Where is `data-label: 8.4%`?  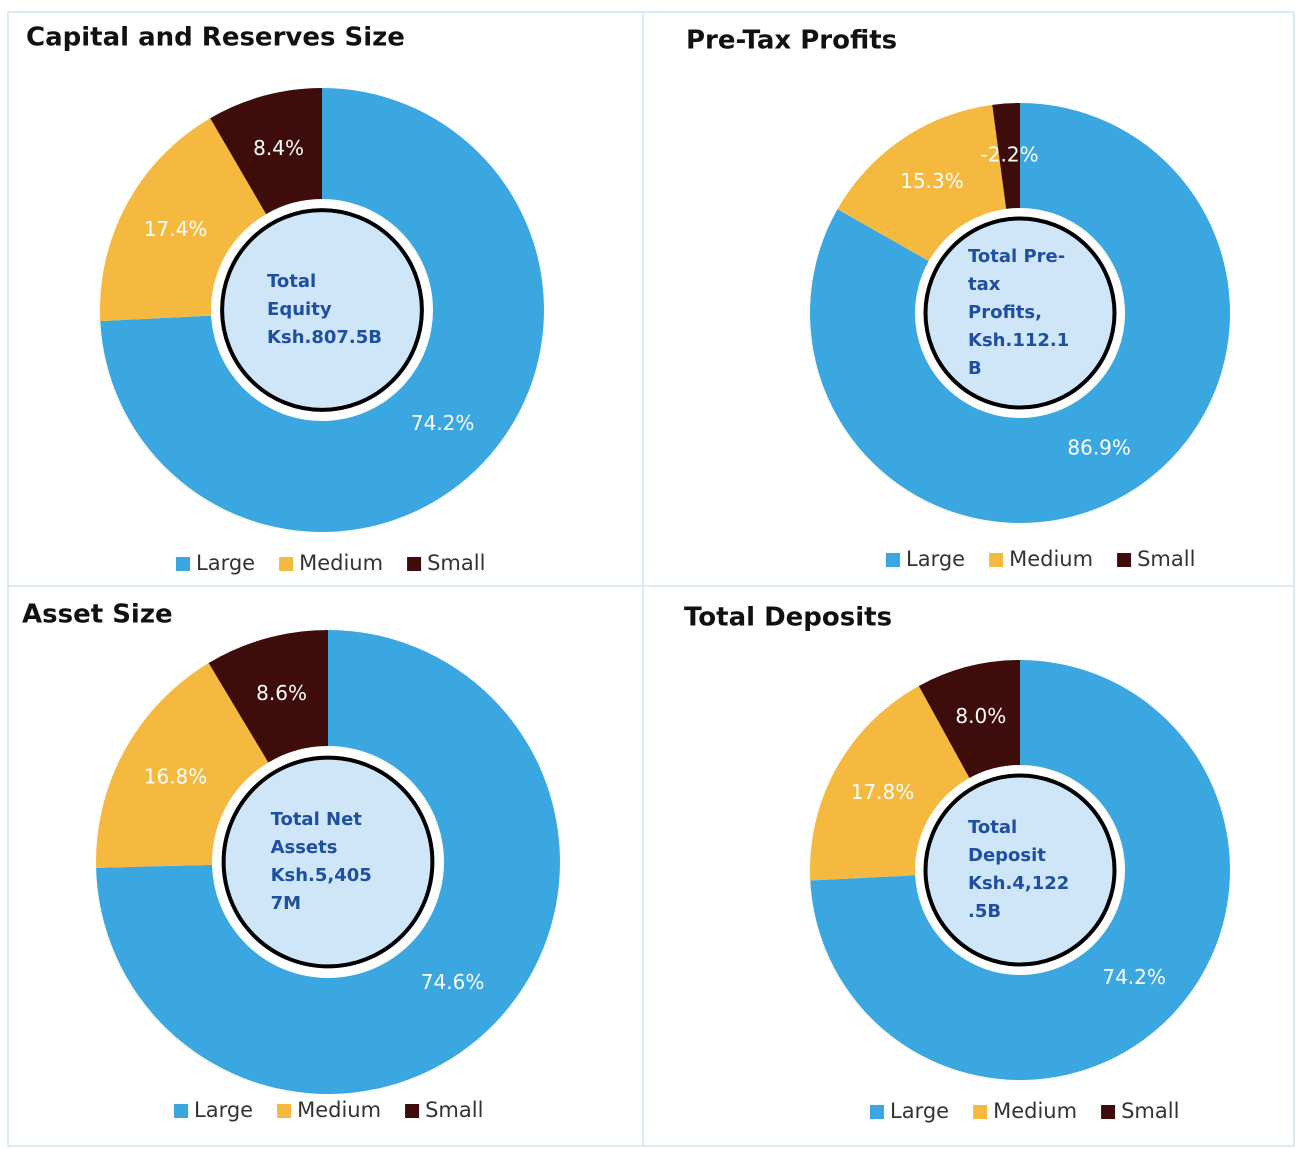 data-label: 8.4% is located at coordinates (278, 148).